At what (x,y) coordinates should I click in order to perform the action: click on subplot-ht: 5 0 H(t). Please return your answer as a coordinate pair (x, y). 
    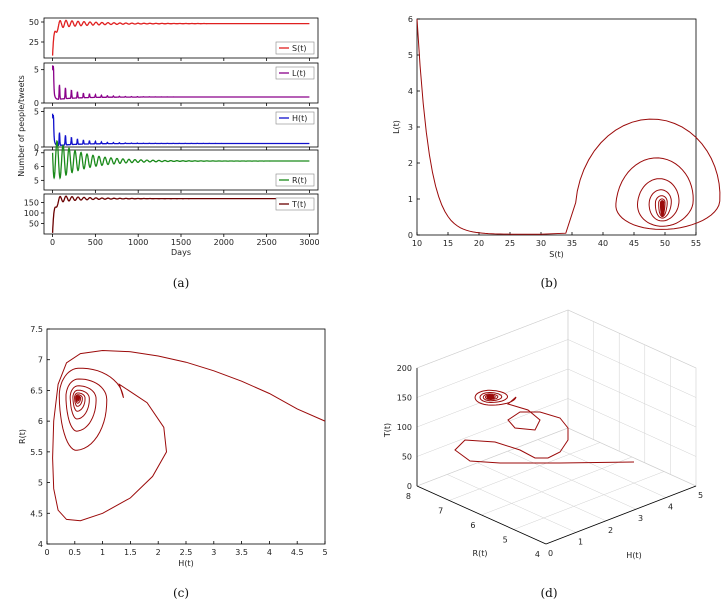
    Looking at the image, I should click on (176, 130).